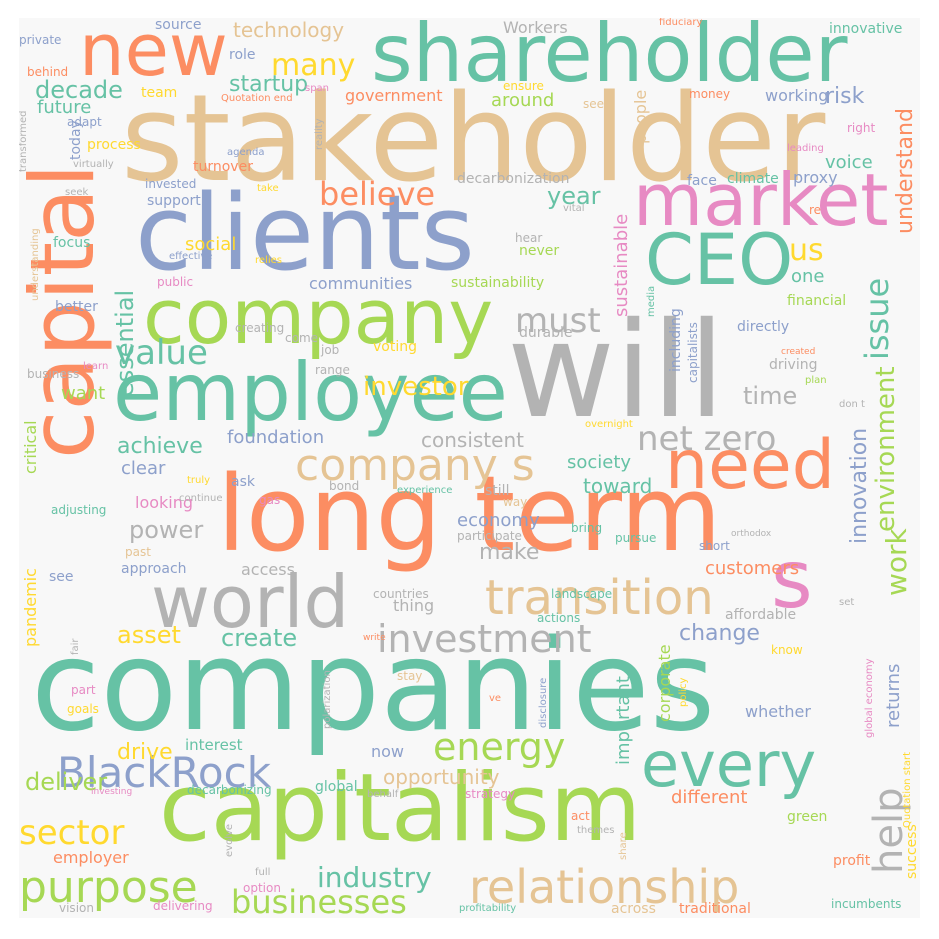 This screenshot has width=939, height=939. Describe the element at coordinates (268, 188) in the screenshot. I see `word-take: take` at that location.